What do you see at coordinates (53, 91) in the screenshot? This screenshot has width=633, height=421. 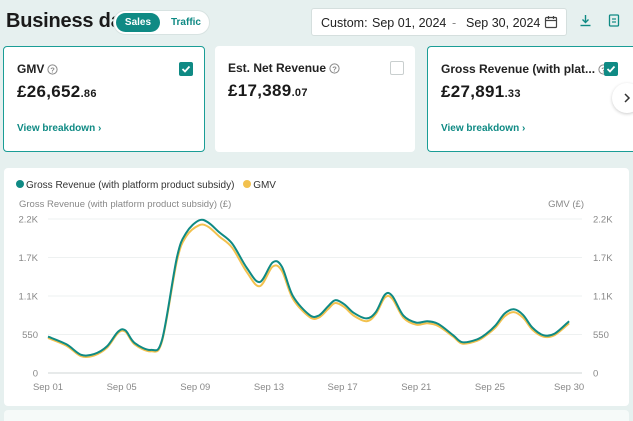 I see `value-integer: 26,652` at bounding box center [53, 91].